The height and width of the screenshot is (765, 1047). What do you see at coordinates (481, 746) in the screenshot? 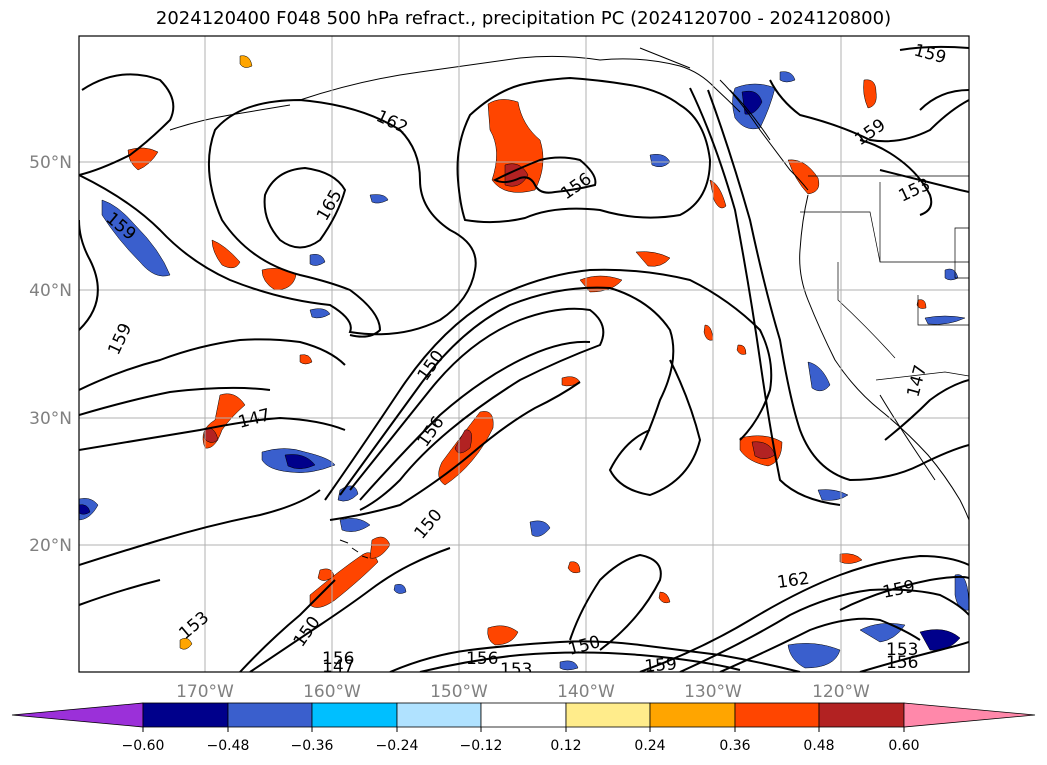
I see `colorbar-tick-label: −0.12` at bounding box center [481, 746].